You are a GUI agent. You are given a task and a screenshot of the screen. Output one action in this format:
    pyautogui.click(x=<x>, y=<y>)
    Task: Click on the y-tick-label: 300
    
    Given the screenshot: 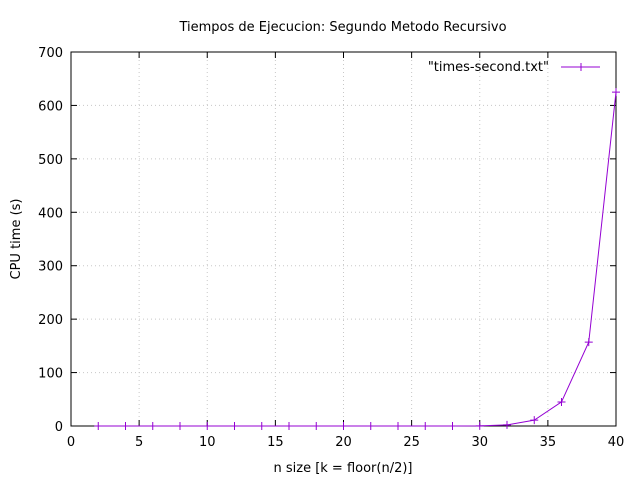 What is the action you would take?
    pyautogui.click(x=50, y=267)
    